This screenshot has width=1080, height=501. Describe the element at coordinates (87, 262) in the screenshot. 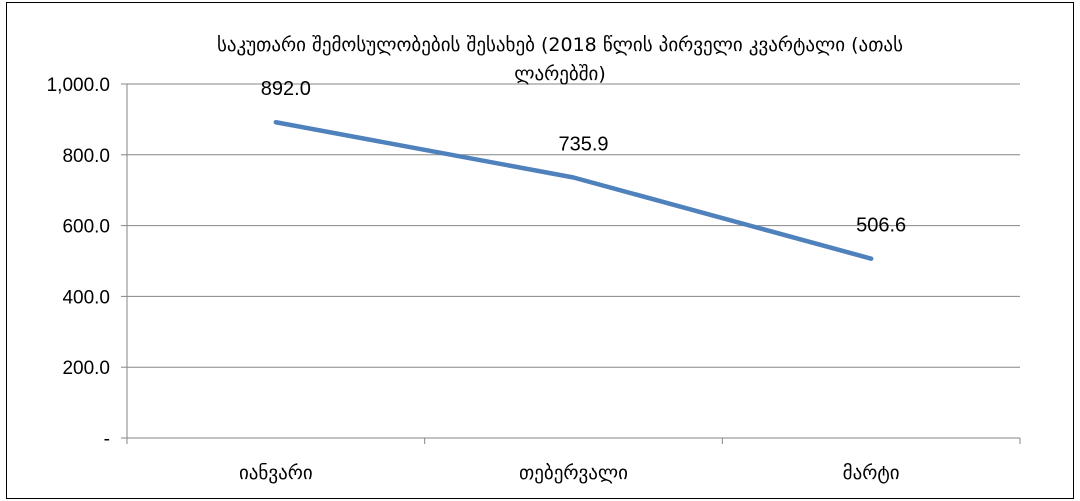

I see `y-axis-ticks: - 200.0 400.0 600.0 800.0 1,000.0` at that location.